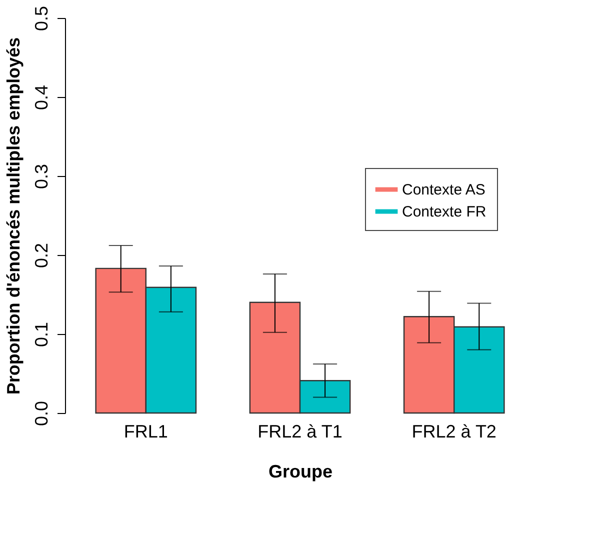 This screenshot has width=594, height=542. I want to click on y-tick-label: 0.3, so click(42, 177).